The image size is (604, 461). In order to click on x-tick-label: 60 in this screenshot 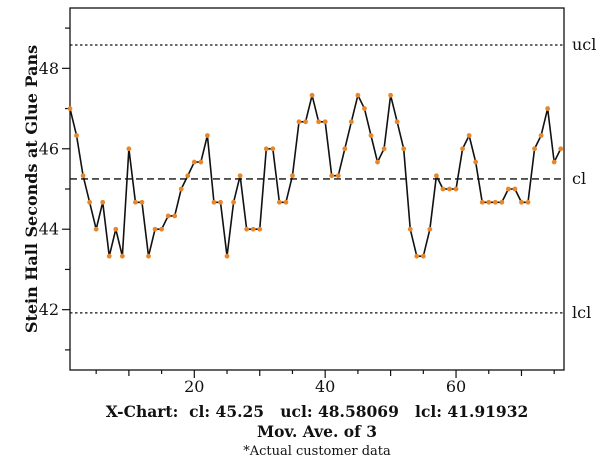, I will do `click(456, 386)`.